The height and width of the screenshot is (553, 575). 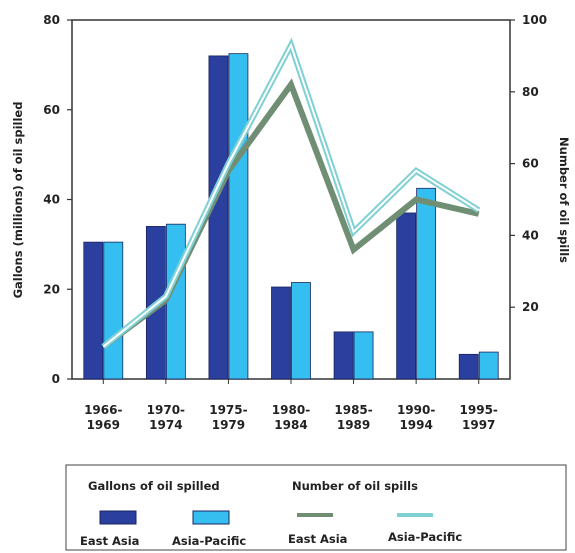 What do you see at coordinates (530, 92) in the screenshot?
I see `y2-tick-label: 80` at bounding box center [530, 92].